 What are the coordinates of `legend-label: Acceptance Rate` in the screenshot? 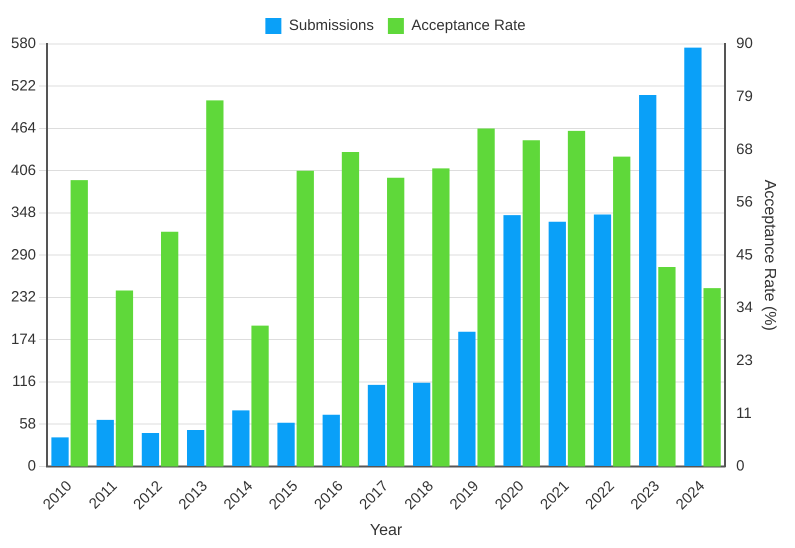 It's located at (468, 25).